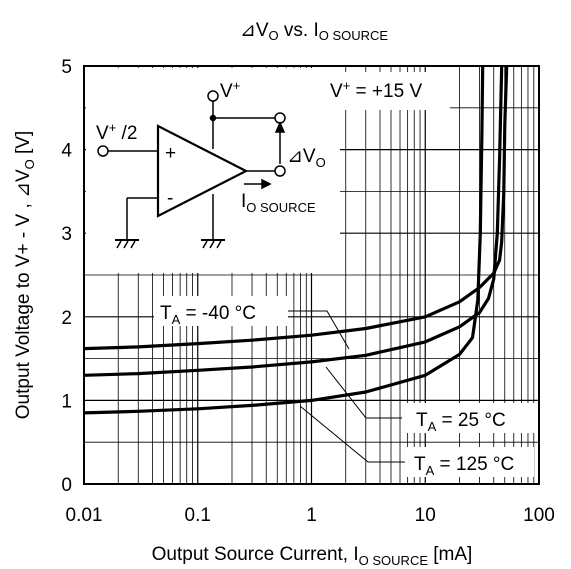 This screenshot has width=571, height=569. I want to click on y-axis-label: Output Voltage to V+ - V , ⊿VO [V], so click(25, 275).